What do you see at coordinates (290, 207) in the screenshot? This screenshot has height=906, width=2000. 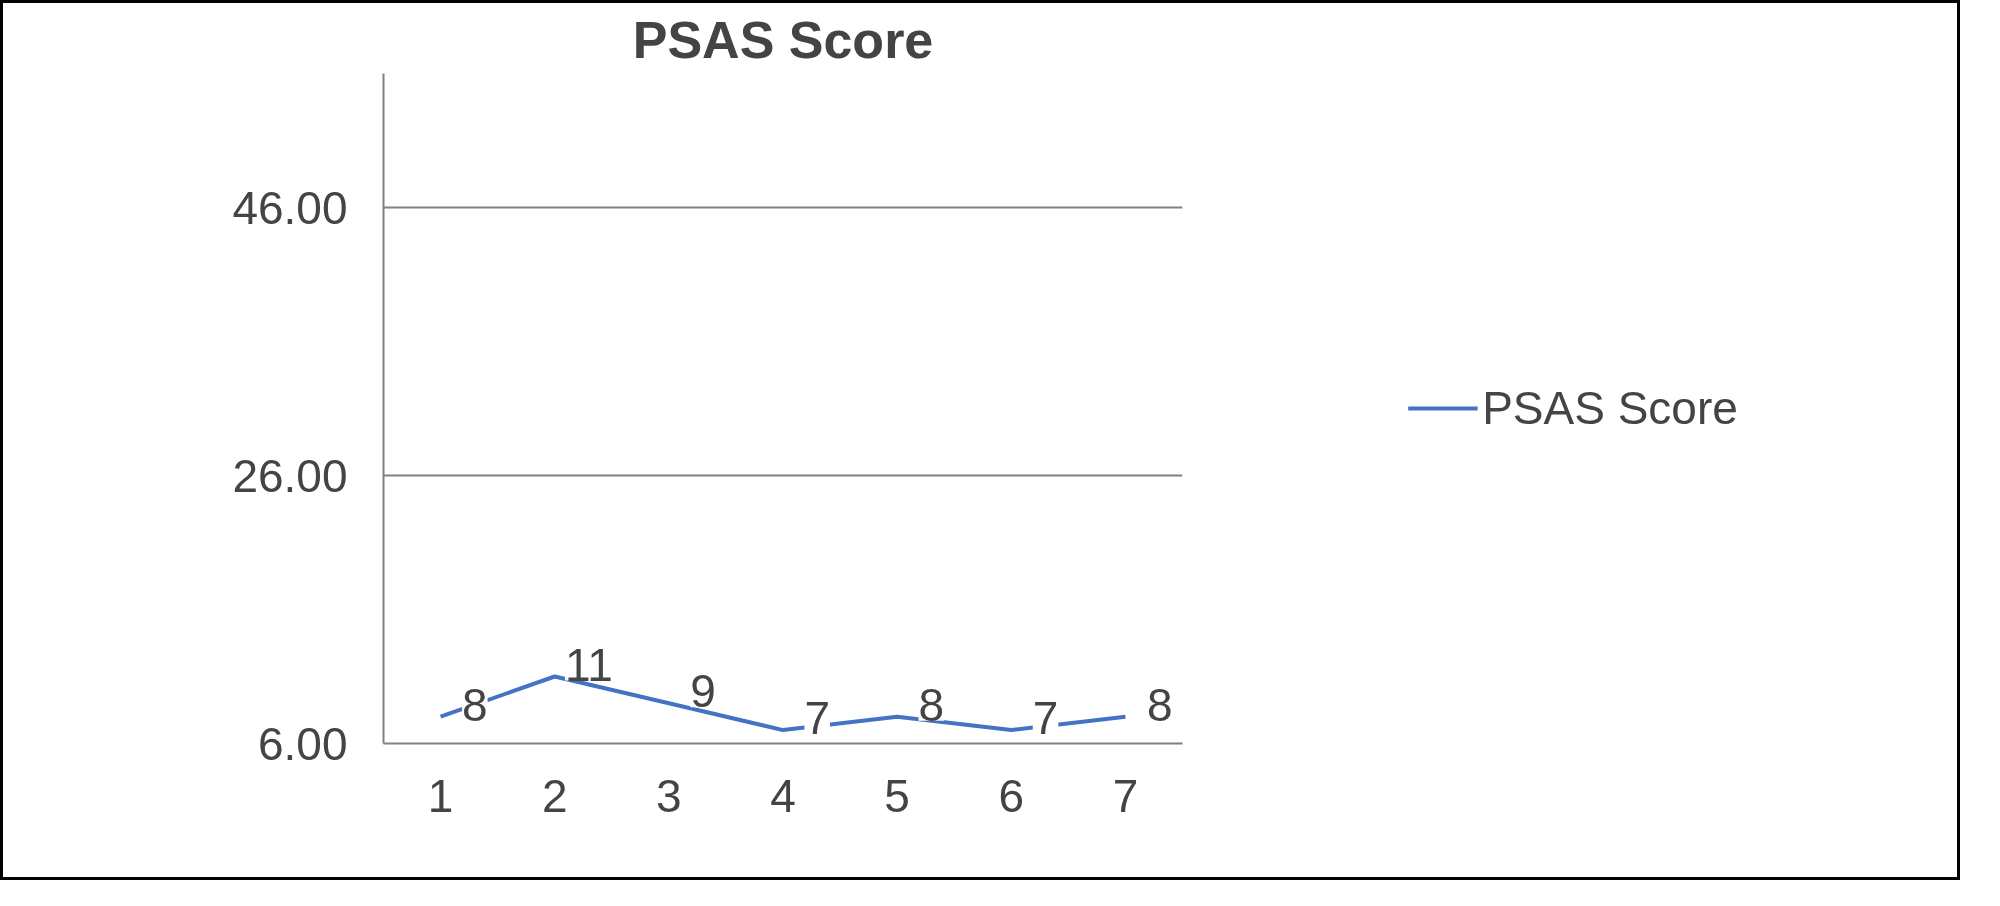 I see `y-tick-label: 46.00` at bounding box center [290, 207].